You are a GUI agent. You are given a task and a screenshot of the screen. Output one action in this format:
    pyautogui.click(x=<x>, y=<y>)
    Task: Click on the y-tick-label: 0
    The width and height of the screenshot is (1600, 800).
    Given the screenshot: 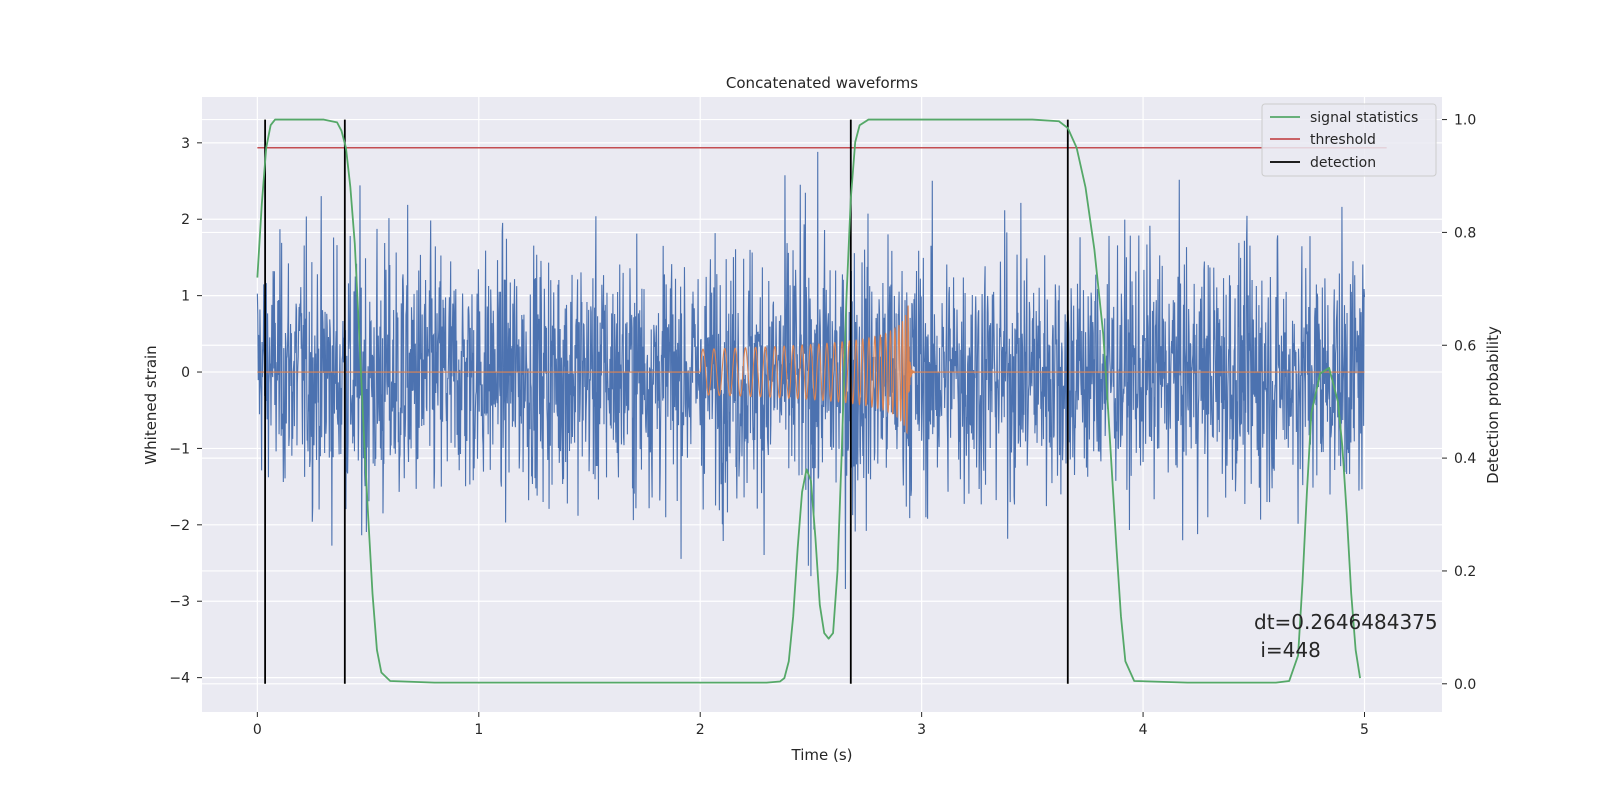 What is the action you would take?
    pyautogui.click(x=185, y=373)
    